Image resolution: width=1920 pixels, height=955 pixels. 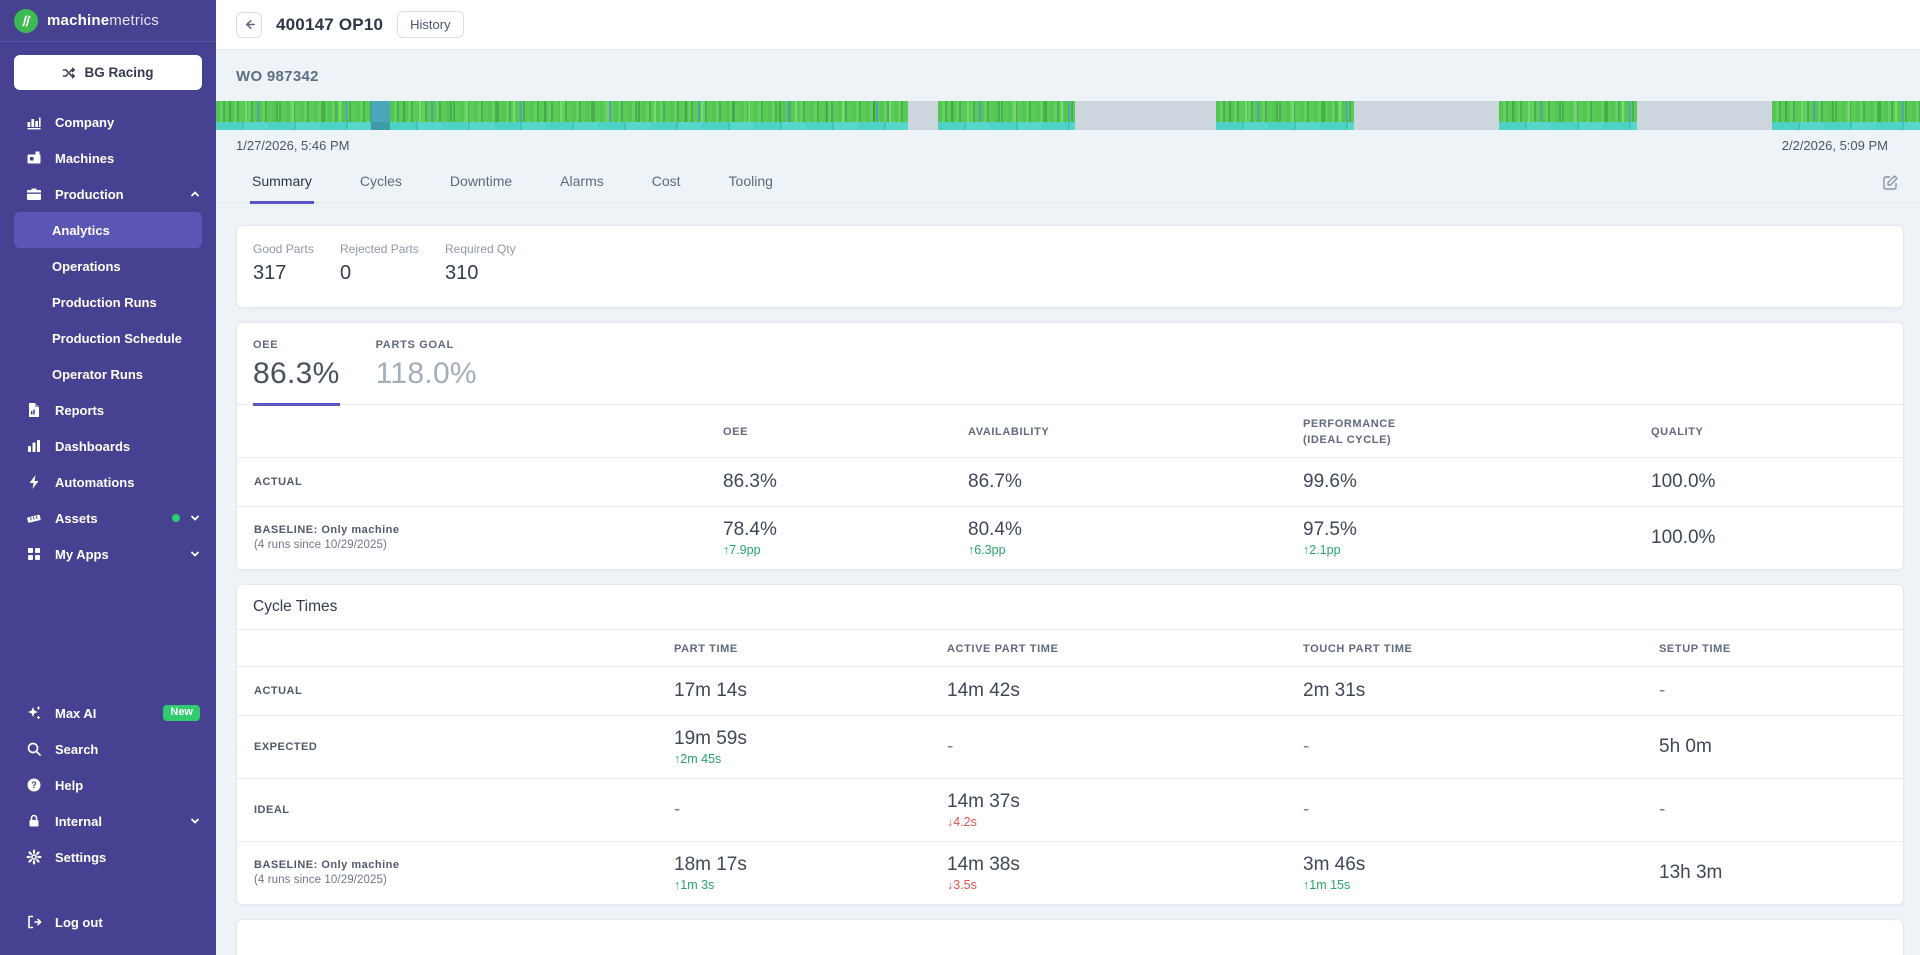 What do you see at coordinates (1070, 364) in the screenshot?
I see `metric-tab-bar: OEE 86.3% PARTS GOAL 118.0%` at bounding box center [1070, 364].